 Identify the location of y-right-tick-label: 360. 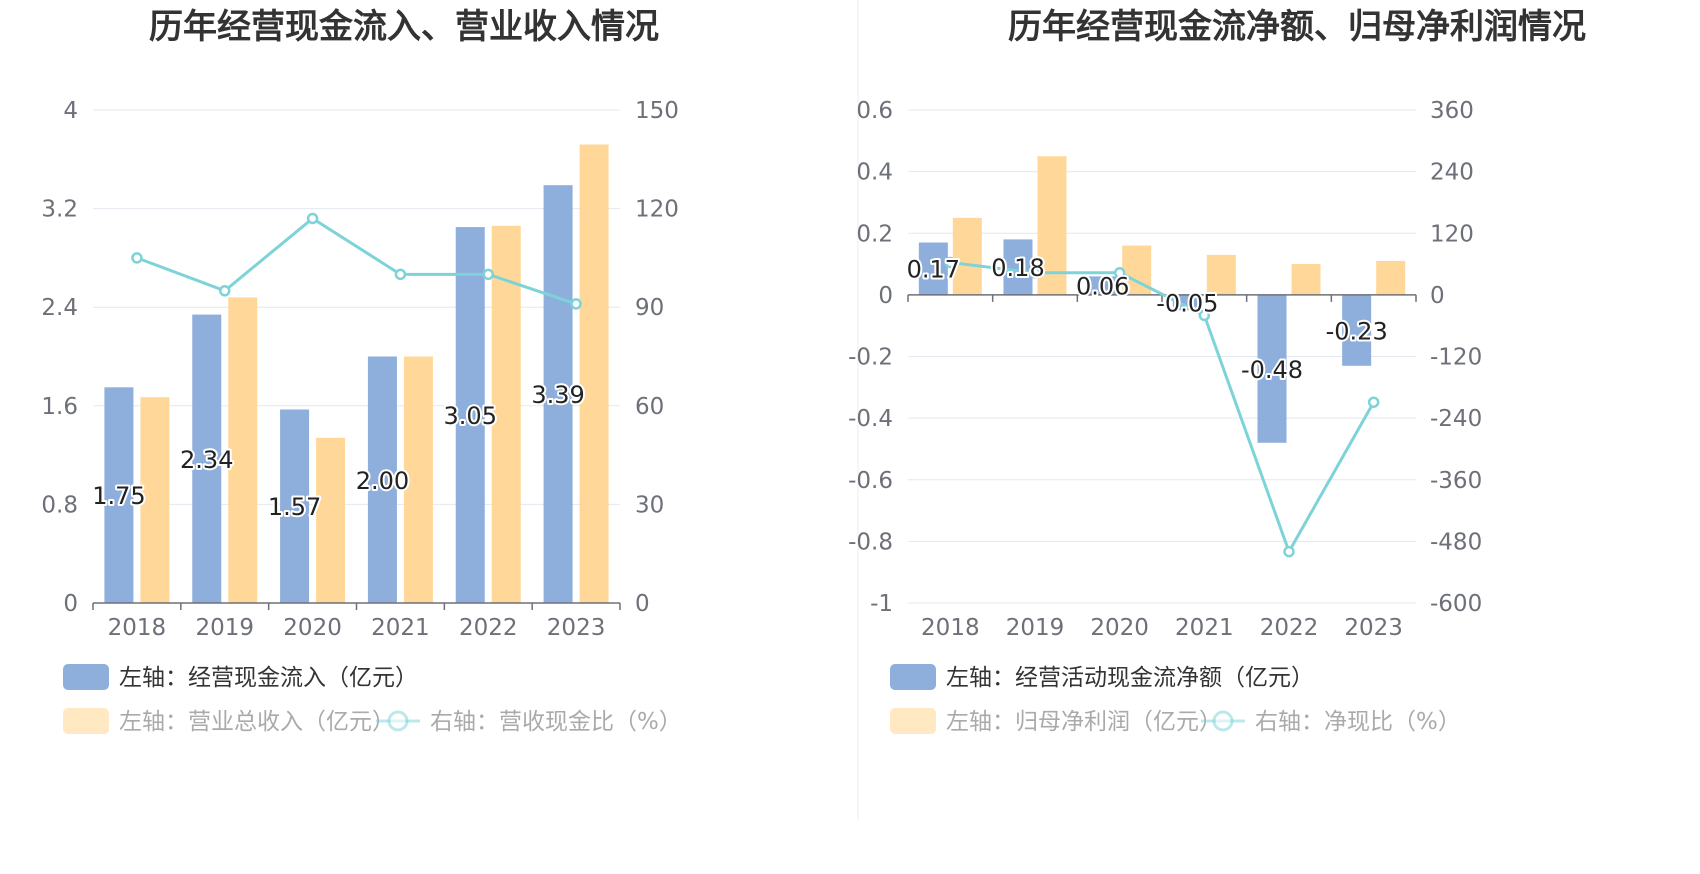
(1452, 111).